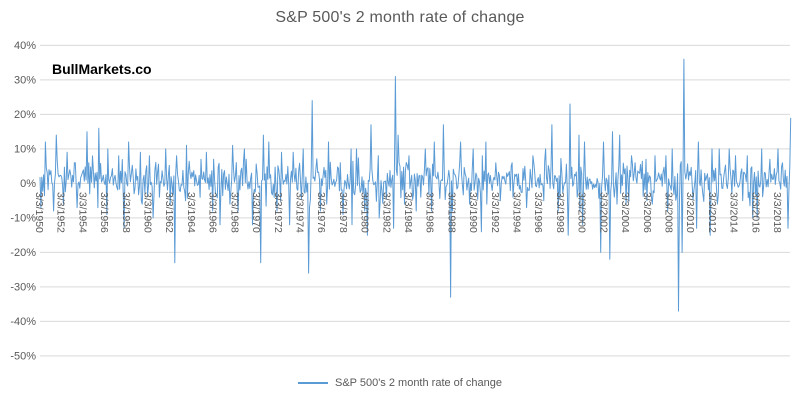 The image size is (800, 400). I want to click on x-tick-label: 3/3/2002, so click(603, 212).